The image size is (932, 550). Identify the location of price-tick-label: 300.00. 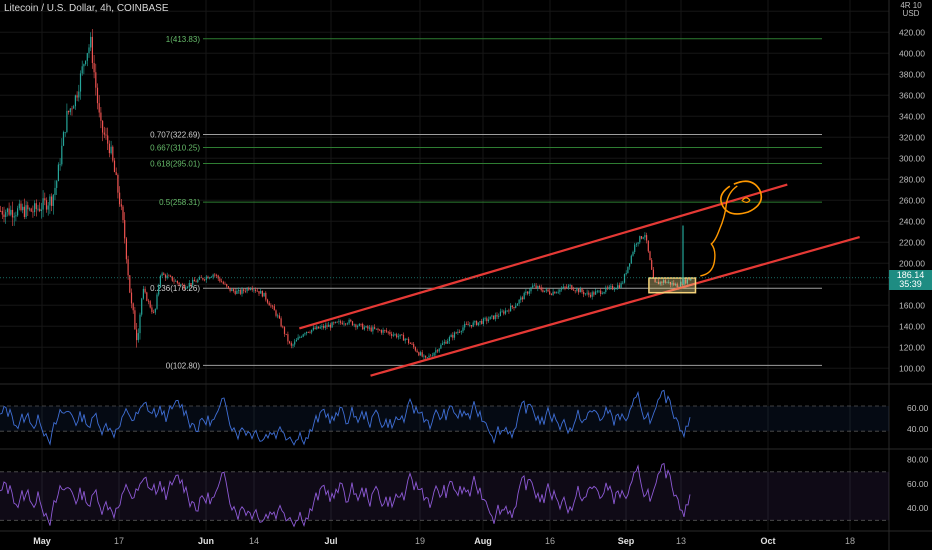
(912, 158).